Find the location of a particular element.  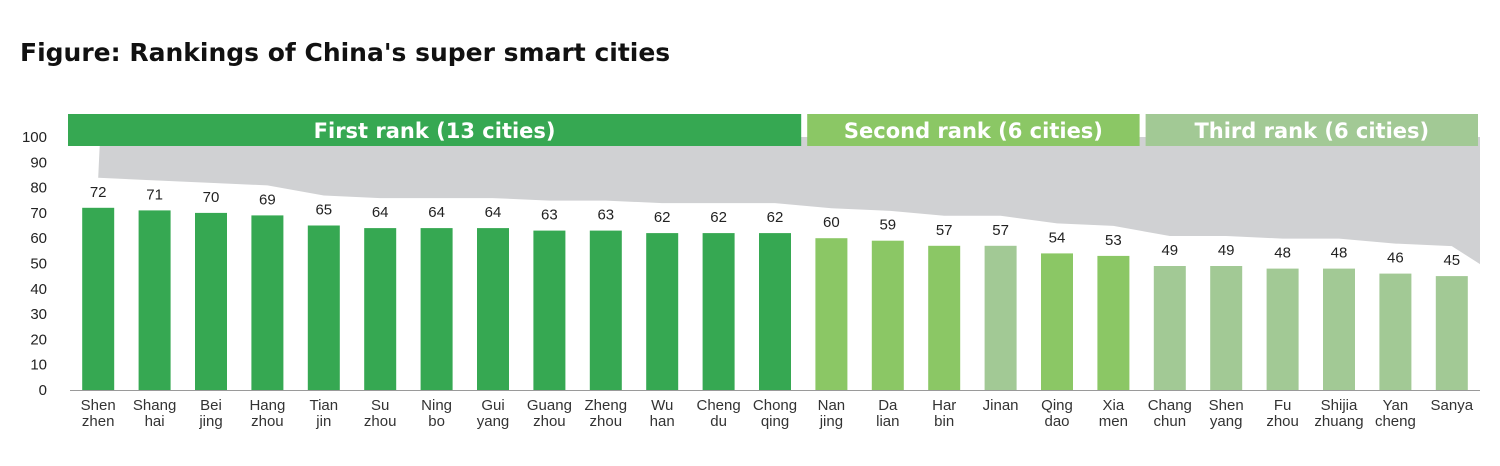

category-label: Guang zhou is located at coordinates (549, 413).